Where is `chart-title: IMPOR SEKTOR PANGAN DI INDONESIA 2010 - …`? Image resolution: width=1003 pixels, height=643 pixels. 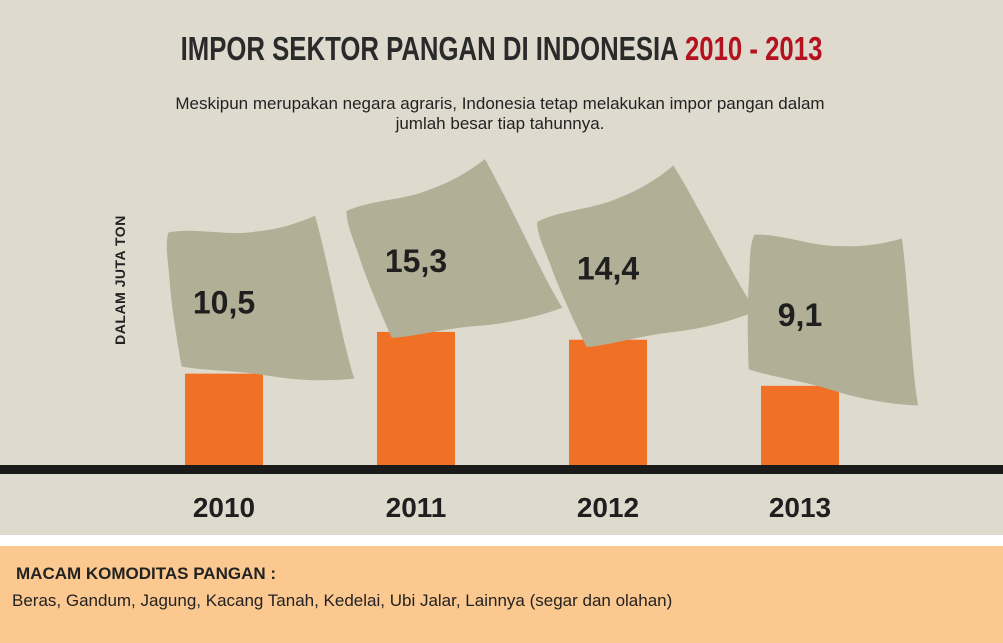
chart-title: IMPOR SEKTOR PANGAN DI INDONESIA 2010 - … is located at coordinates (501, 49).